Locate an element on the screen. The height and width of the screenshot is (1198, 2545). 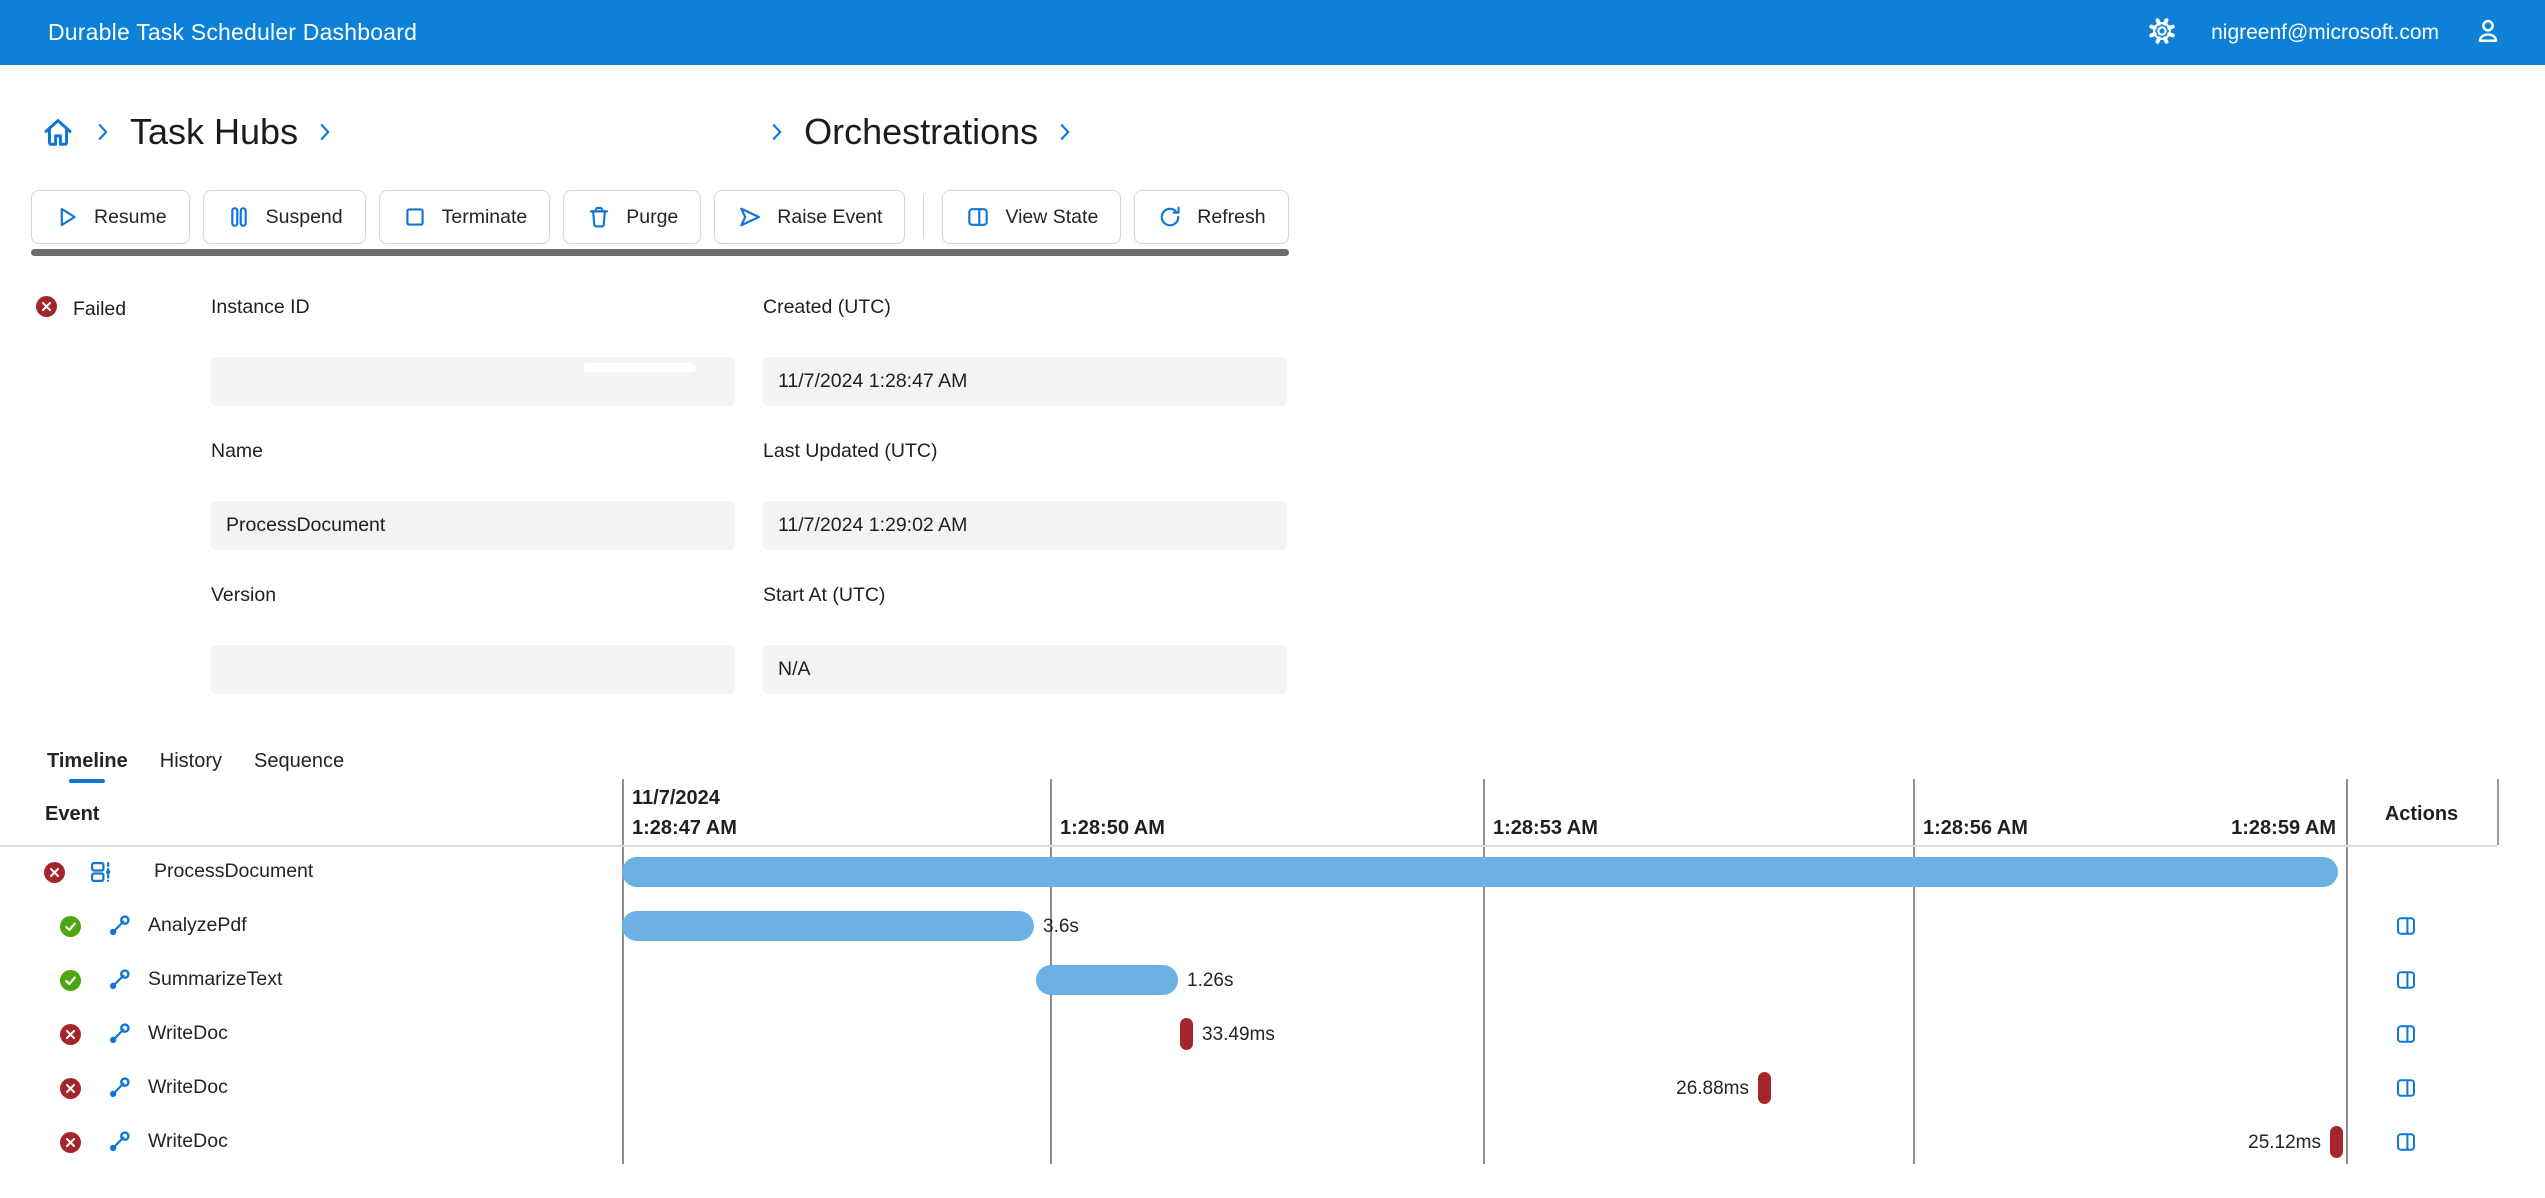
toolbar-button-label: Suspend is located at coordinates (304, 216).